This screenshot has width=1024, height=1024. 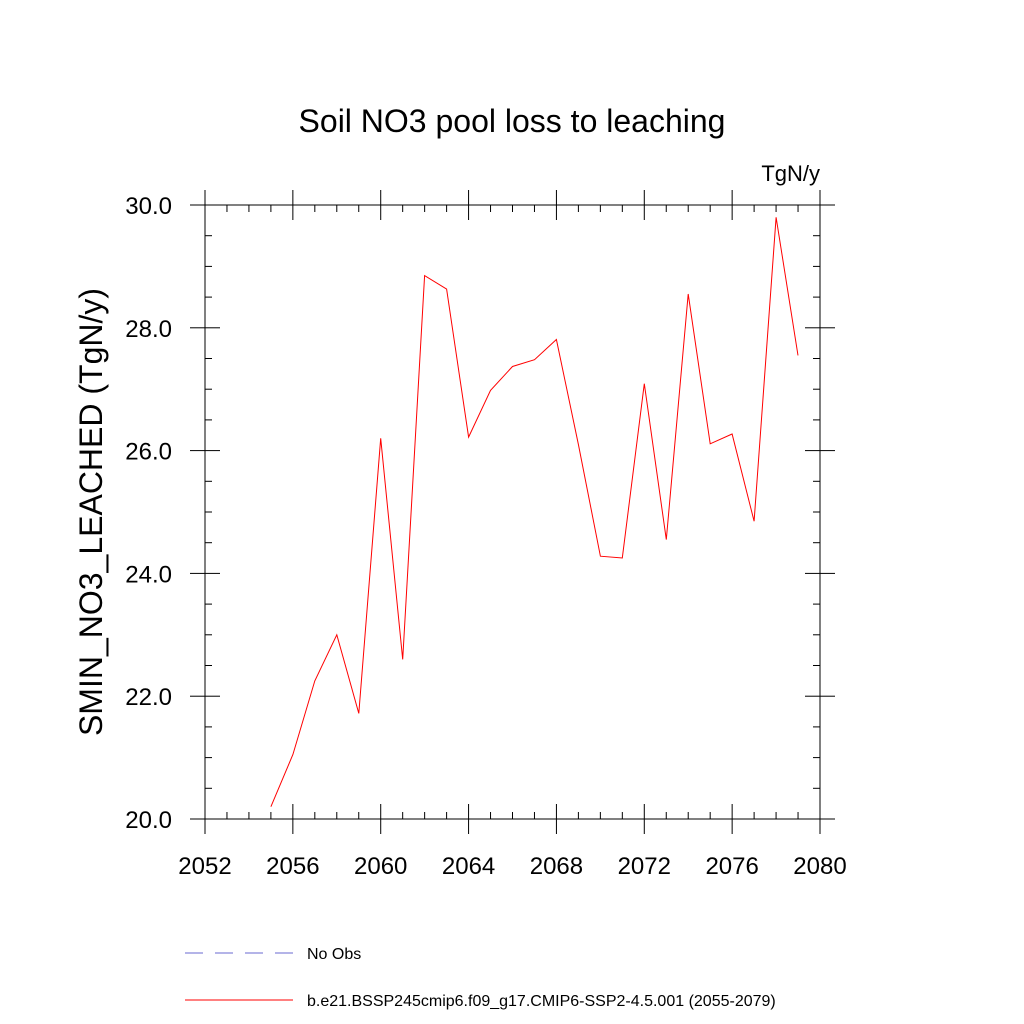 What do you see at coordinates (731, 866) in the screenshot?
I see `x-tick-label: 2076` at bounding box center [731, 866].